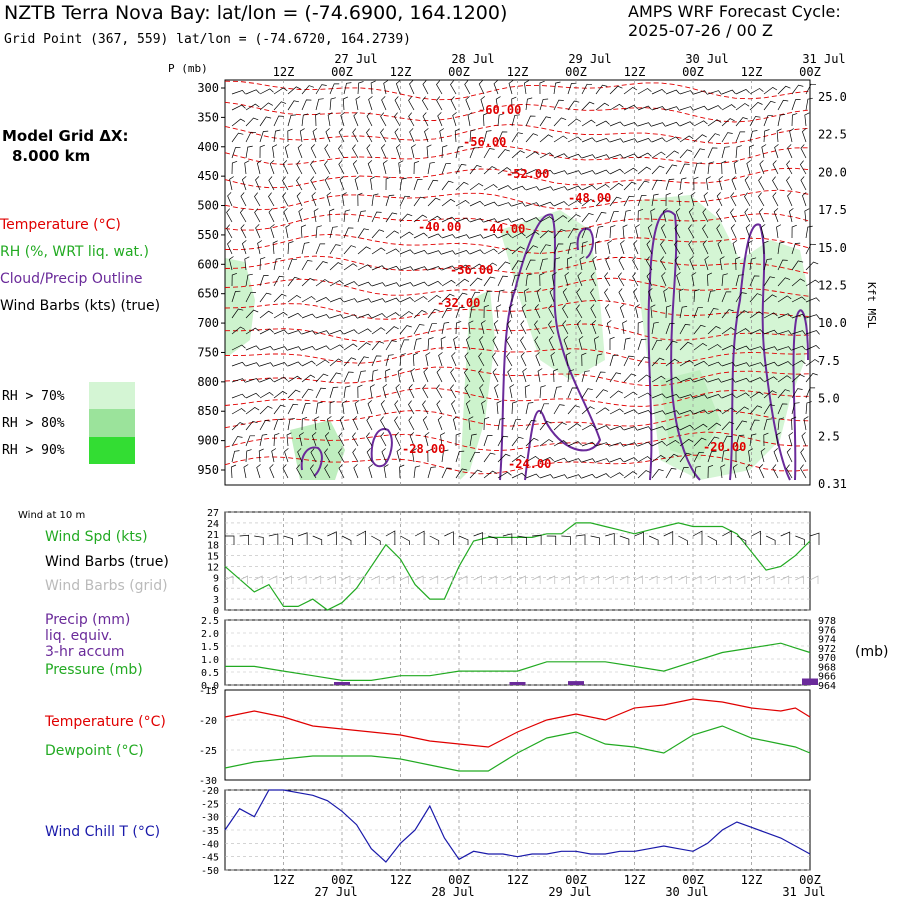 This screenshot has height=900, width=900. Describe the element at coordinates (94, 751) in the screenshot. I see `legend-dewpoint: Dewpoint (°C)` at that location.